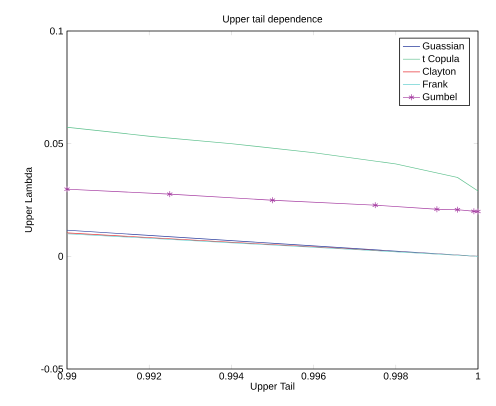  Describe the element at coordinates (272, 19) in the screenshot. I see `chart-title: Upper tail dependence` at that location.